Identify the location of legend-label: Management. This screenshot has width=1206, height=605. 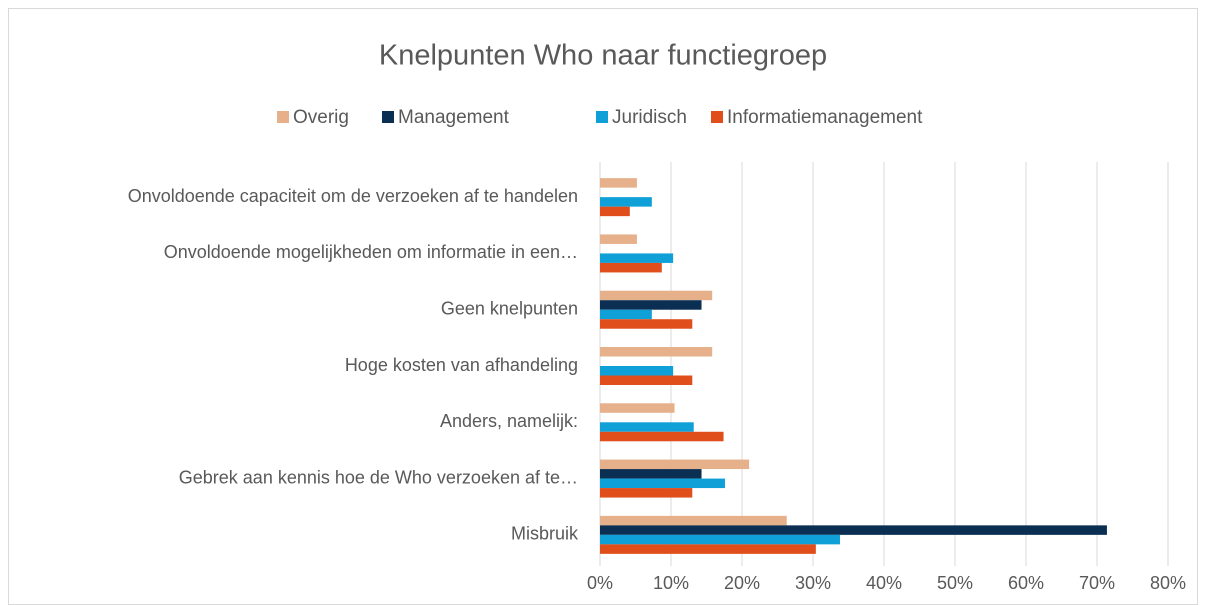
(454, 117).